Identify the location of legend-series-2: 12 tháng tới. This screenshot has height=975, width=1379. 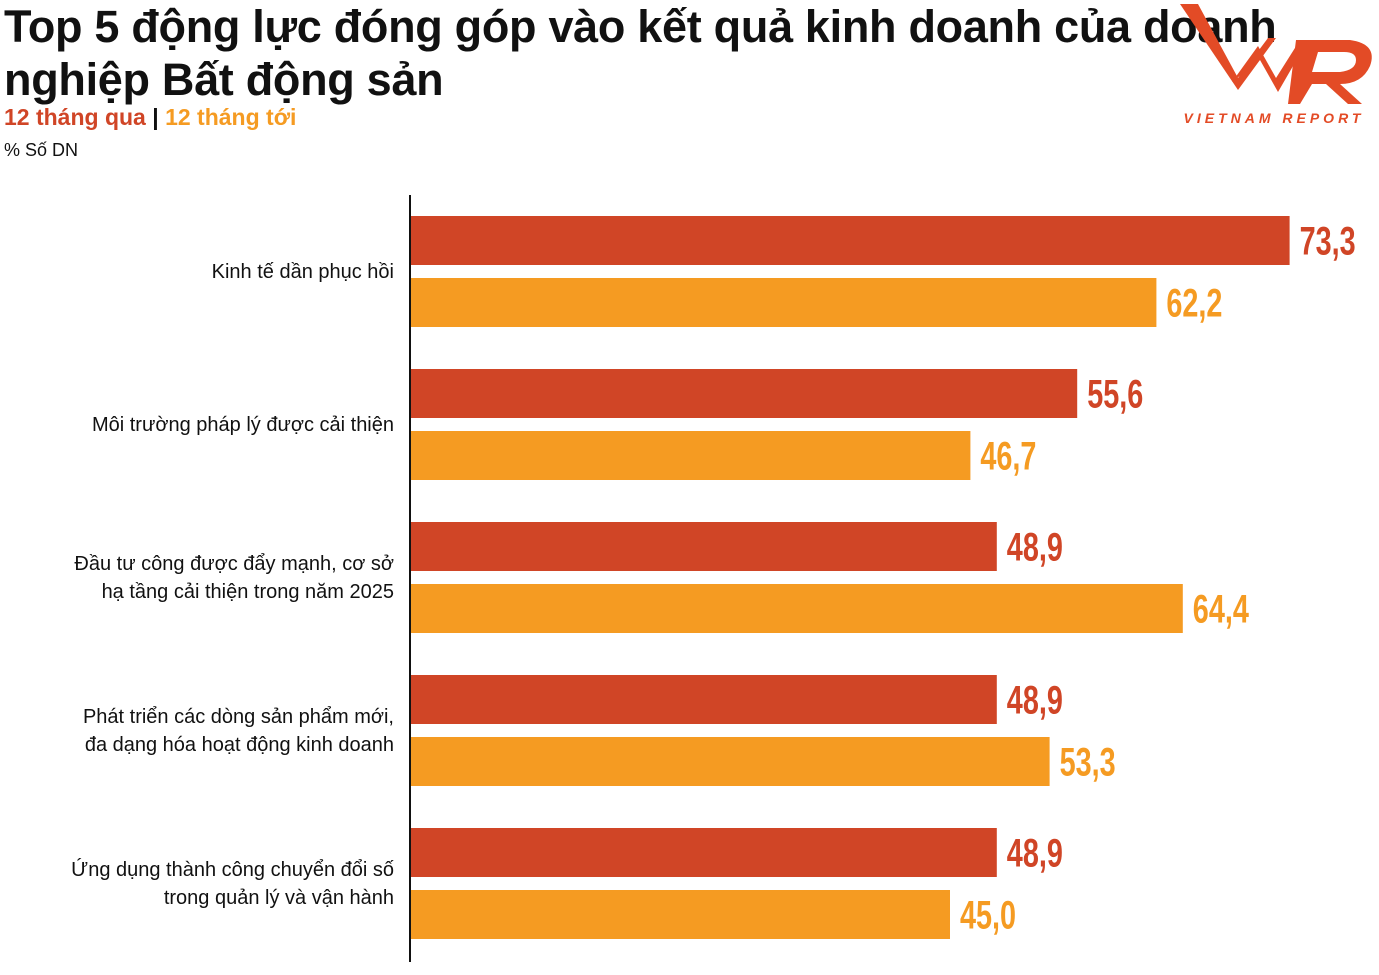
(231, 117).